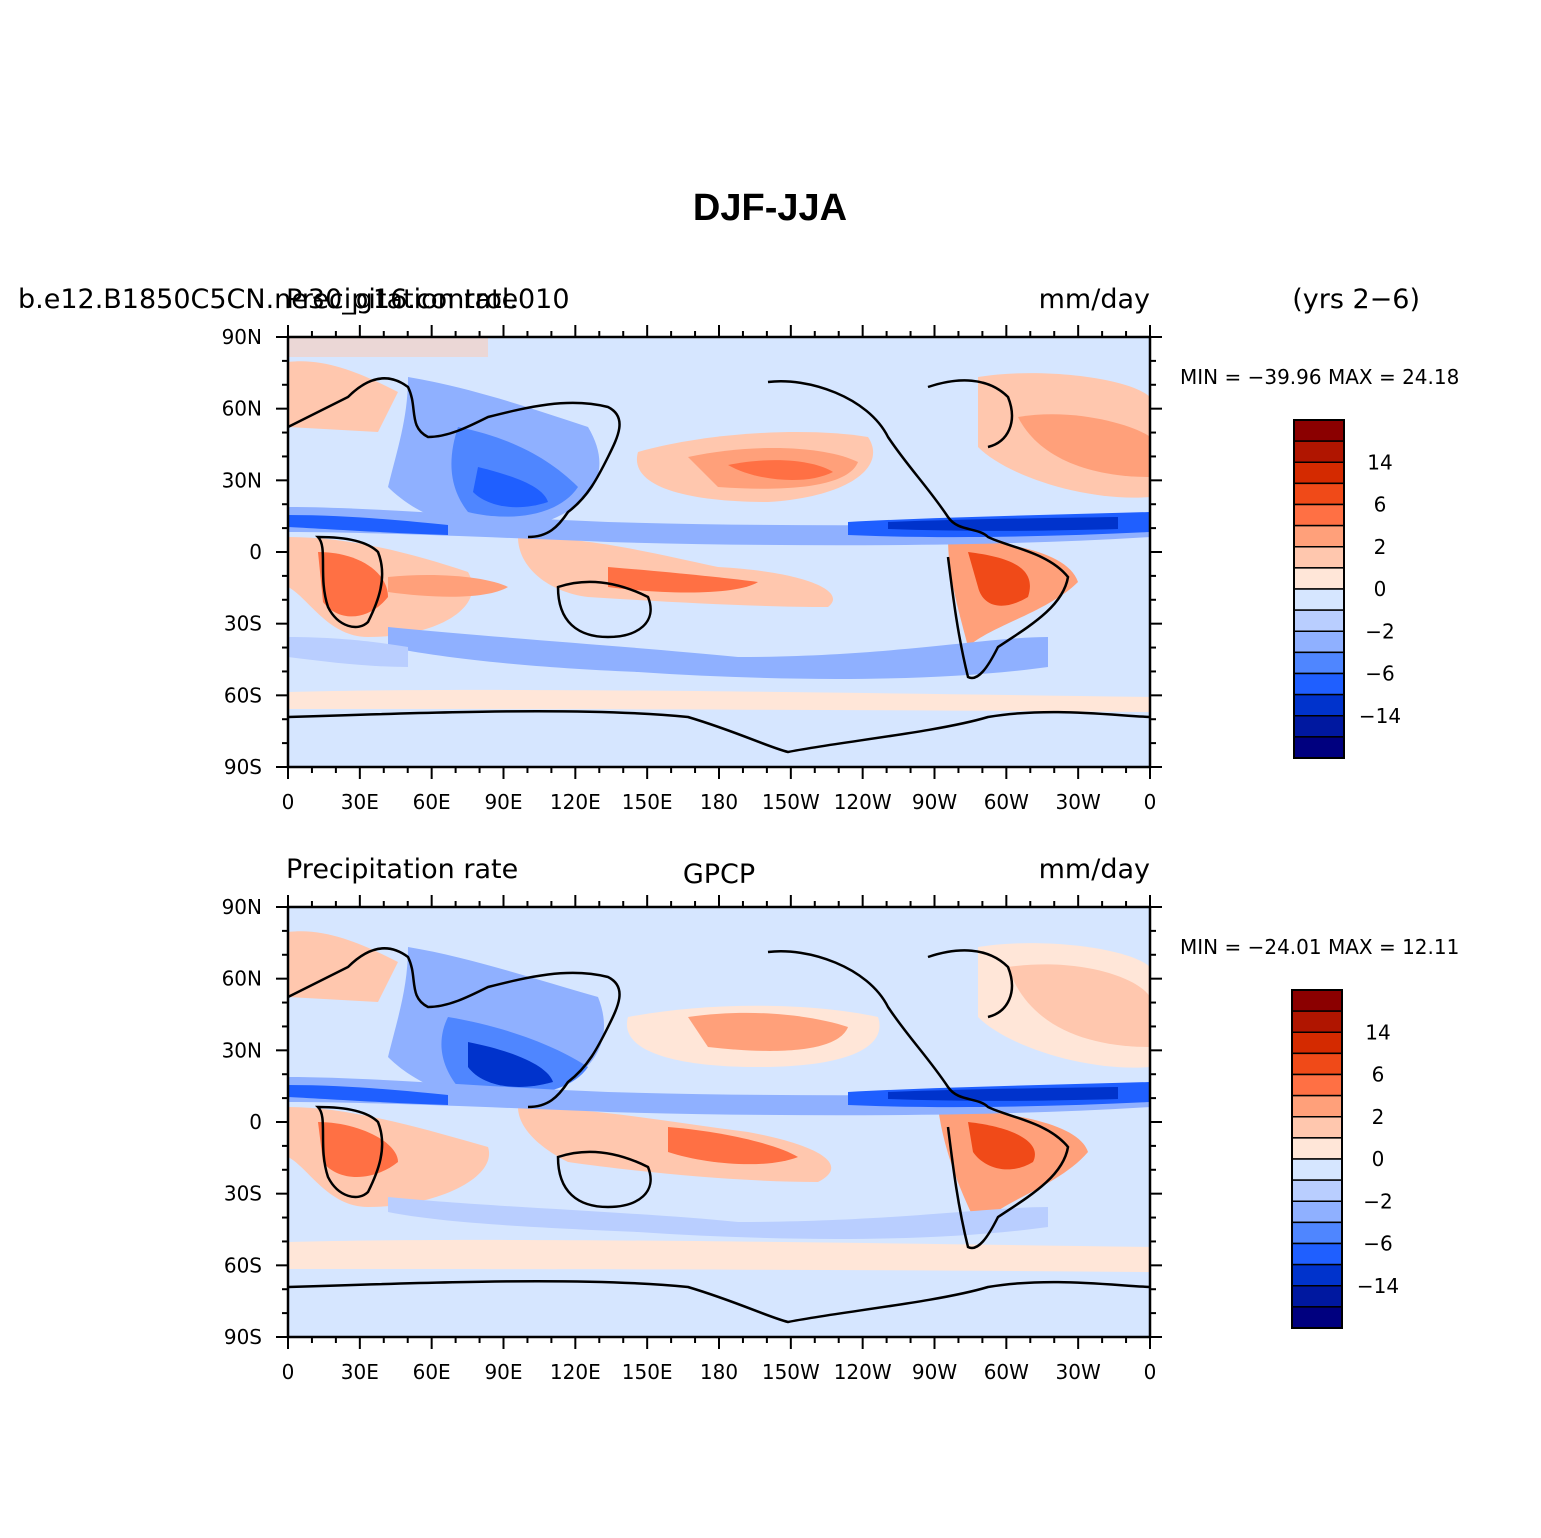 This screenshot has height=1538, width=1541. What do you see at coordinates (242, 979) in the screenshot?
I see `lat-label: 60N` at bounding box center [242, 979].